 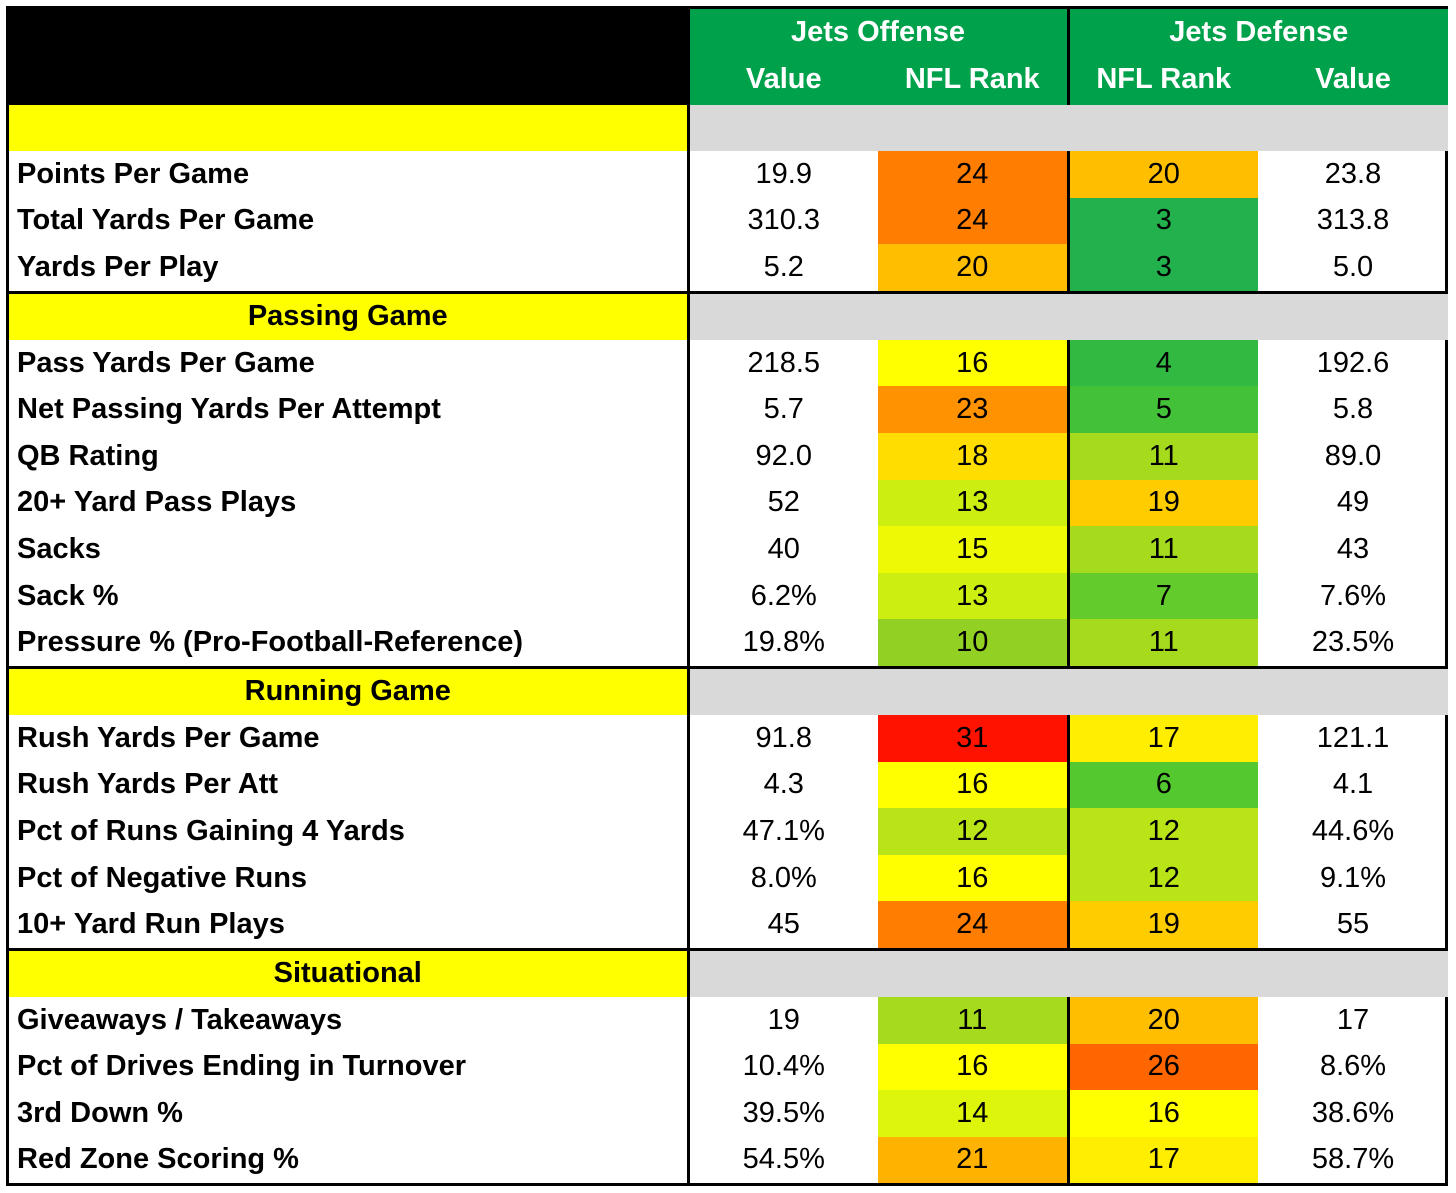 I want to click on stat-row: Giveaways / Takeaways 19 11 20 17, so click(x=728, y=1020).